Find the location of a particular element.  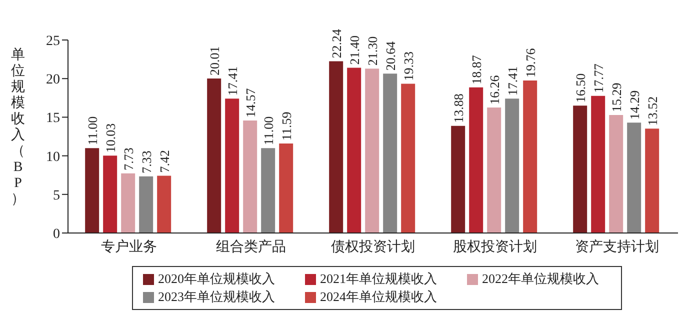

data-label: 16.50 is located at coordinates (580, 88).